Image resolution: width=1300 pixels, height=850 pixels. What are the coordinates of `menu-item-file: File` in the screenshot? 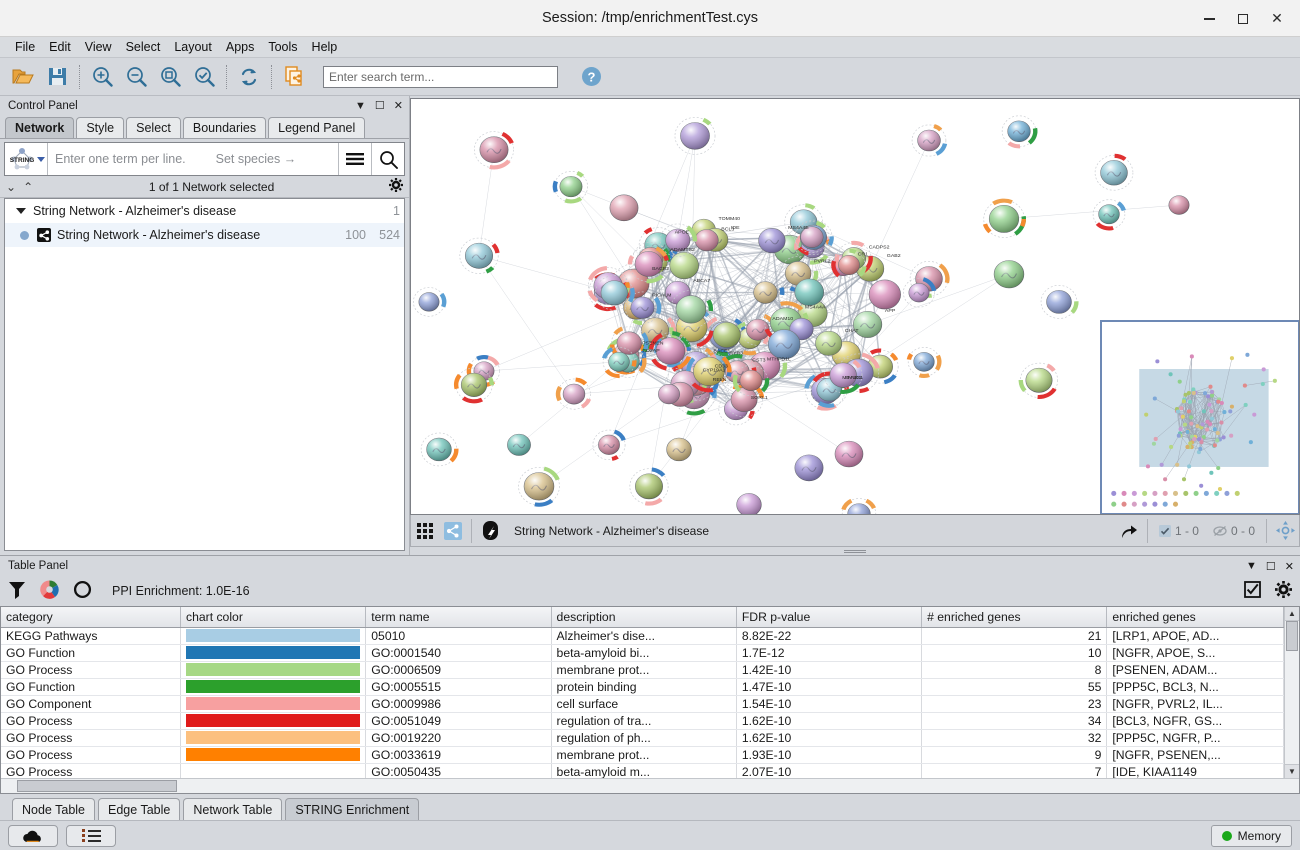 It's located at (25, 47).